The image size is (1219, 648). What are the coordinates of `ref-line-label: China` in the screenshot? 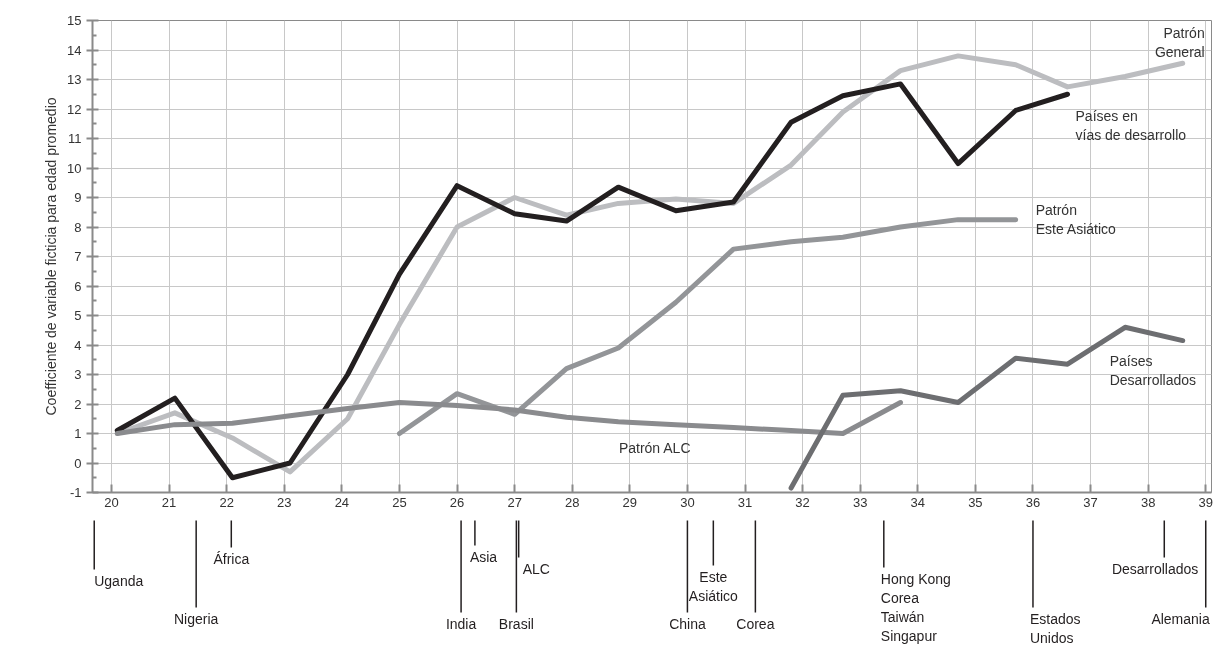 It's located at (687, 623).